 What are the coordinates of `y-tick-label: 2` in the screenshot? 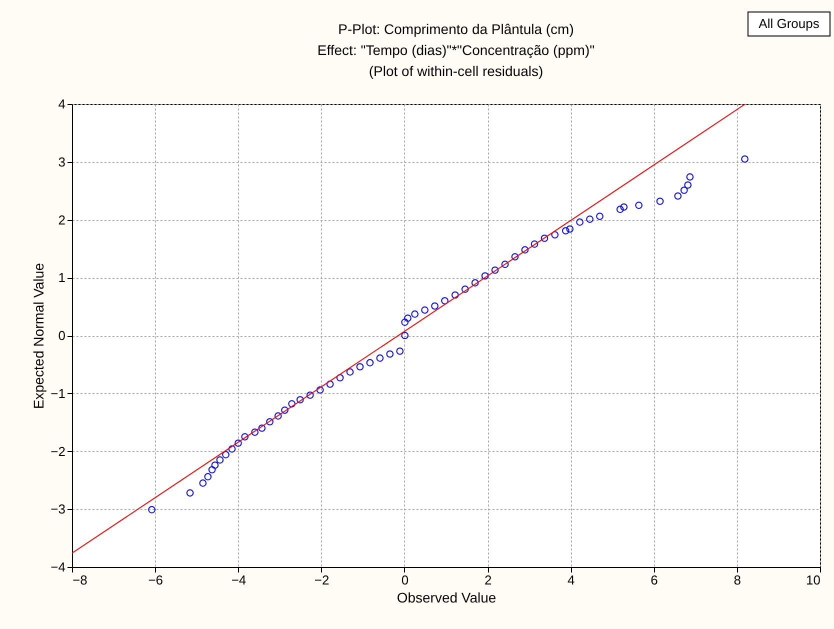 It's located at (62, 220).